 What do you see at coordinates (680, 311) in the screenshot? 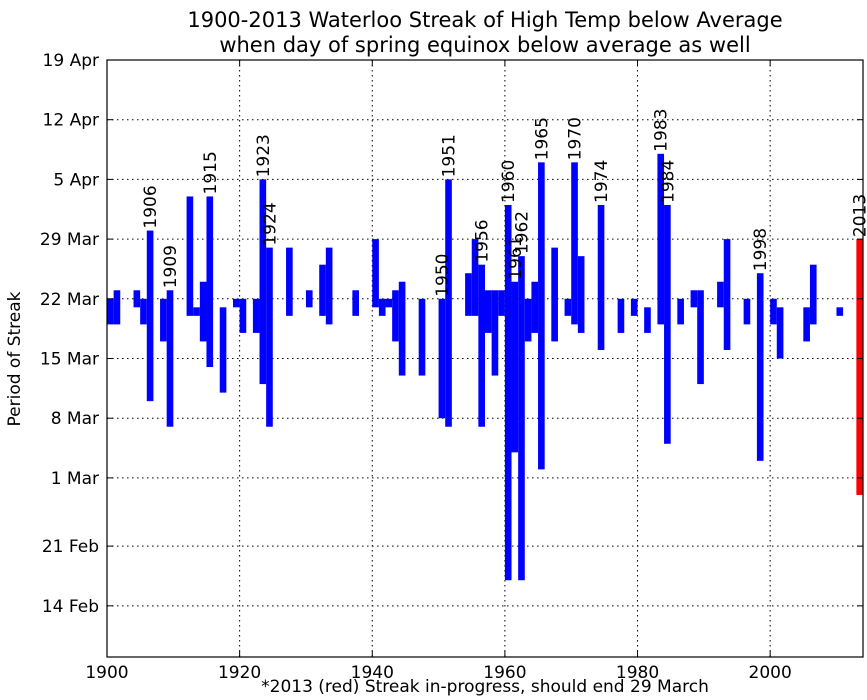
I see `streak-bar-1986` at bounding box center [680, 311].